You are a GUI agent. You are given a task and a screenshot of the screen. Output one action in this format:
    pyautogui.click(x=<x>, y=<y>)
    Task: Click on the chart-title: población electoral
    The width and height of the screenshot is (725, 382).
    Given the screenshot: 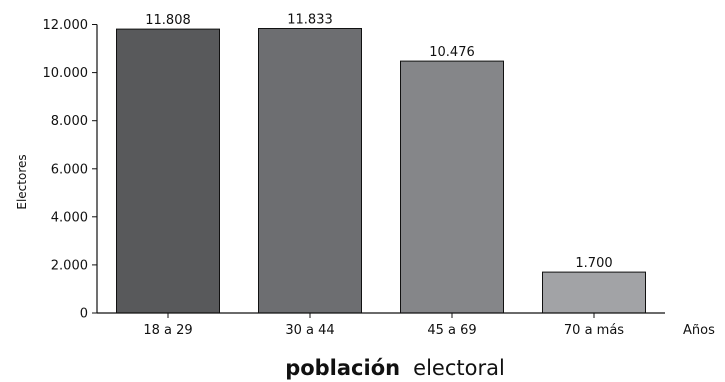 What is the action you would take?
    pyautogui.click(x=395, y=368)
    